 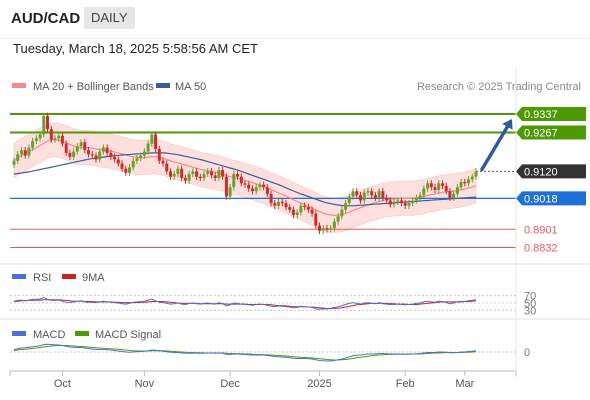 What do you see at coordinates (541, 230) in the screenshot?
I see `price-tag-label: 0.8901` at bounding box center [541, 230].